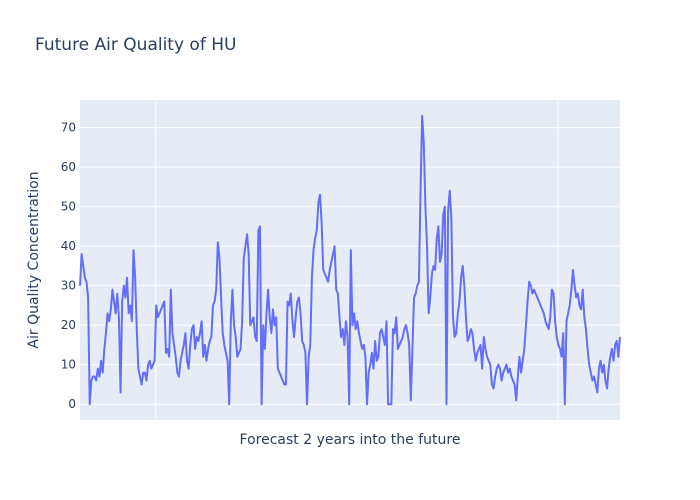 The image size is (700, 500). I want to click on y-tick-label: 20, so click(68, 325).